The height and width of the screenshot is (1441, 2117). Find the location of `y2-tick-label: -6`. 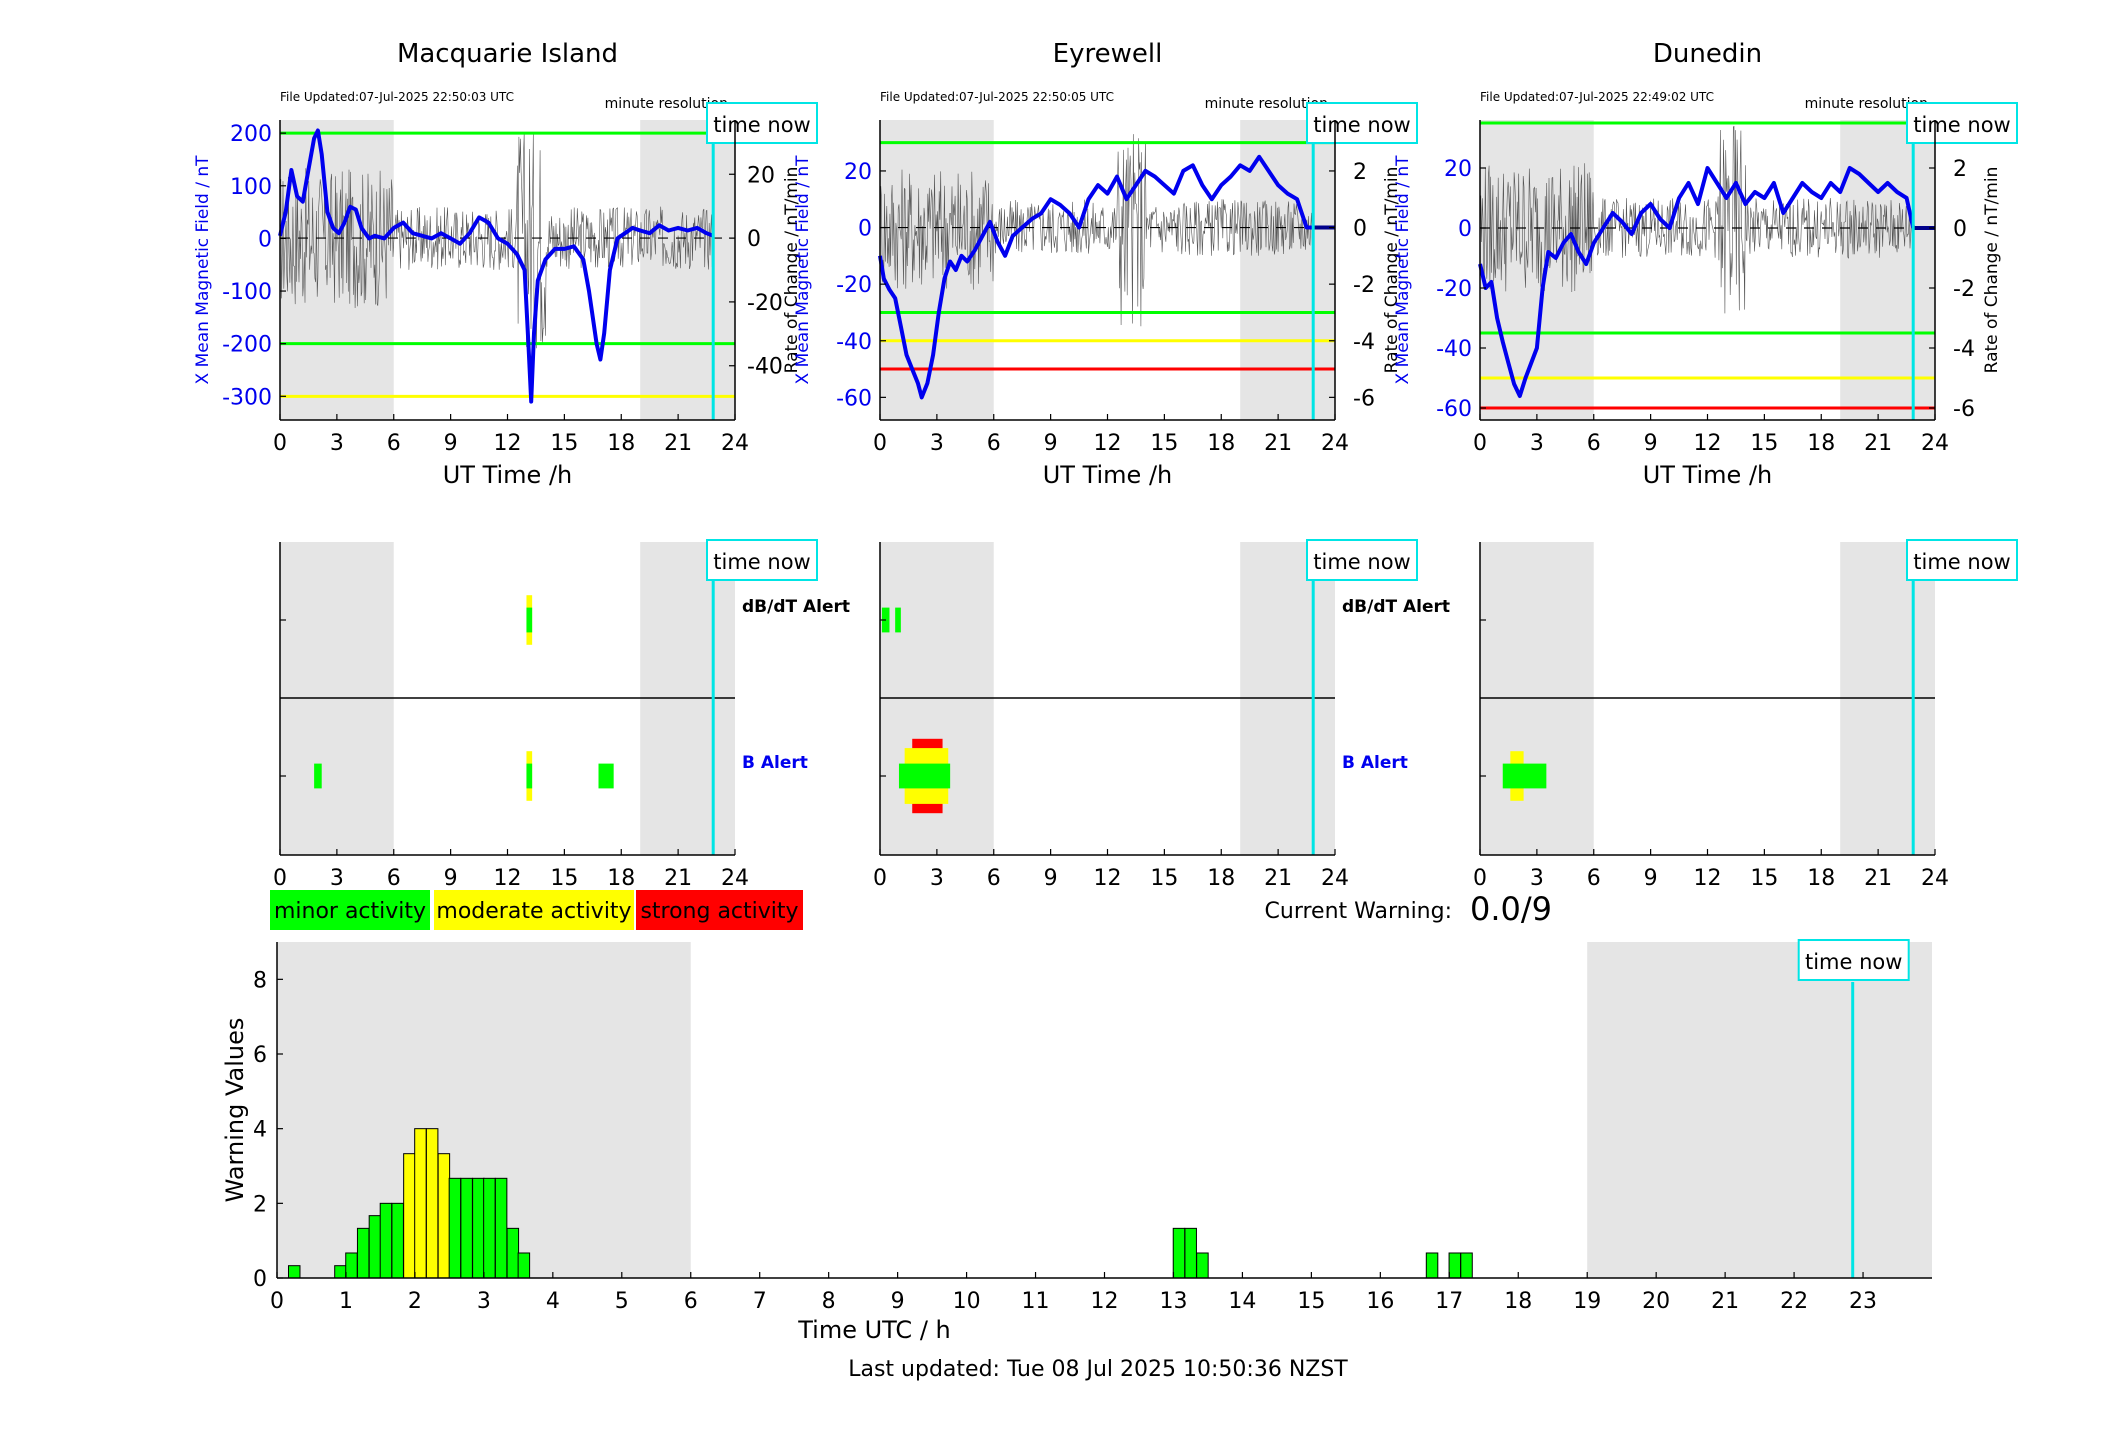

y2-tick-label: -6 is located at coordinates (1964, 409).